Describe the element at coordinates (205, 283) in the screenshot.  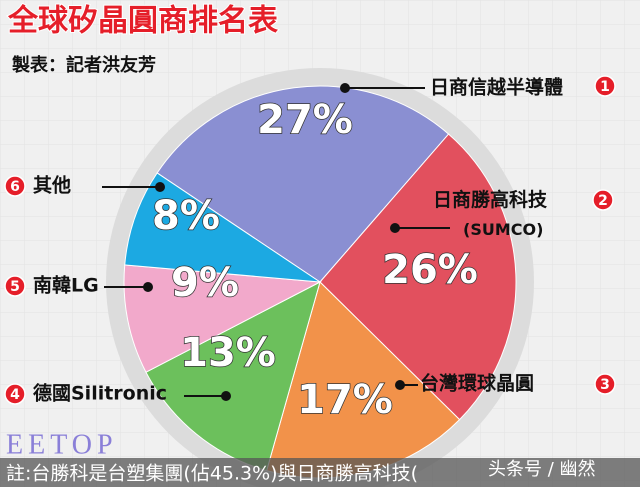
I see `slice-label: 9%` at that location.